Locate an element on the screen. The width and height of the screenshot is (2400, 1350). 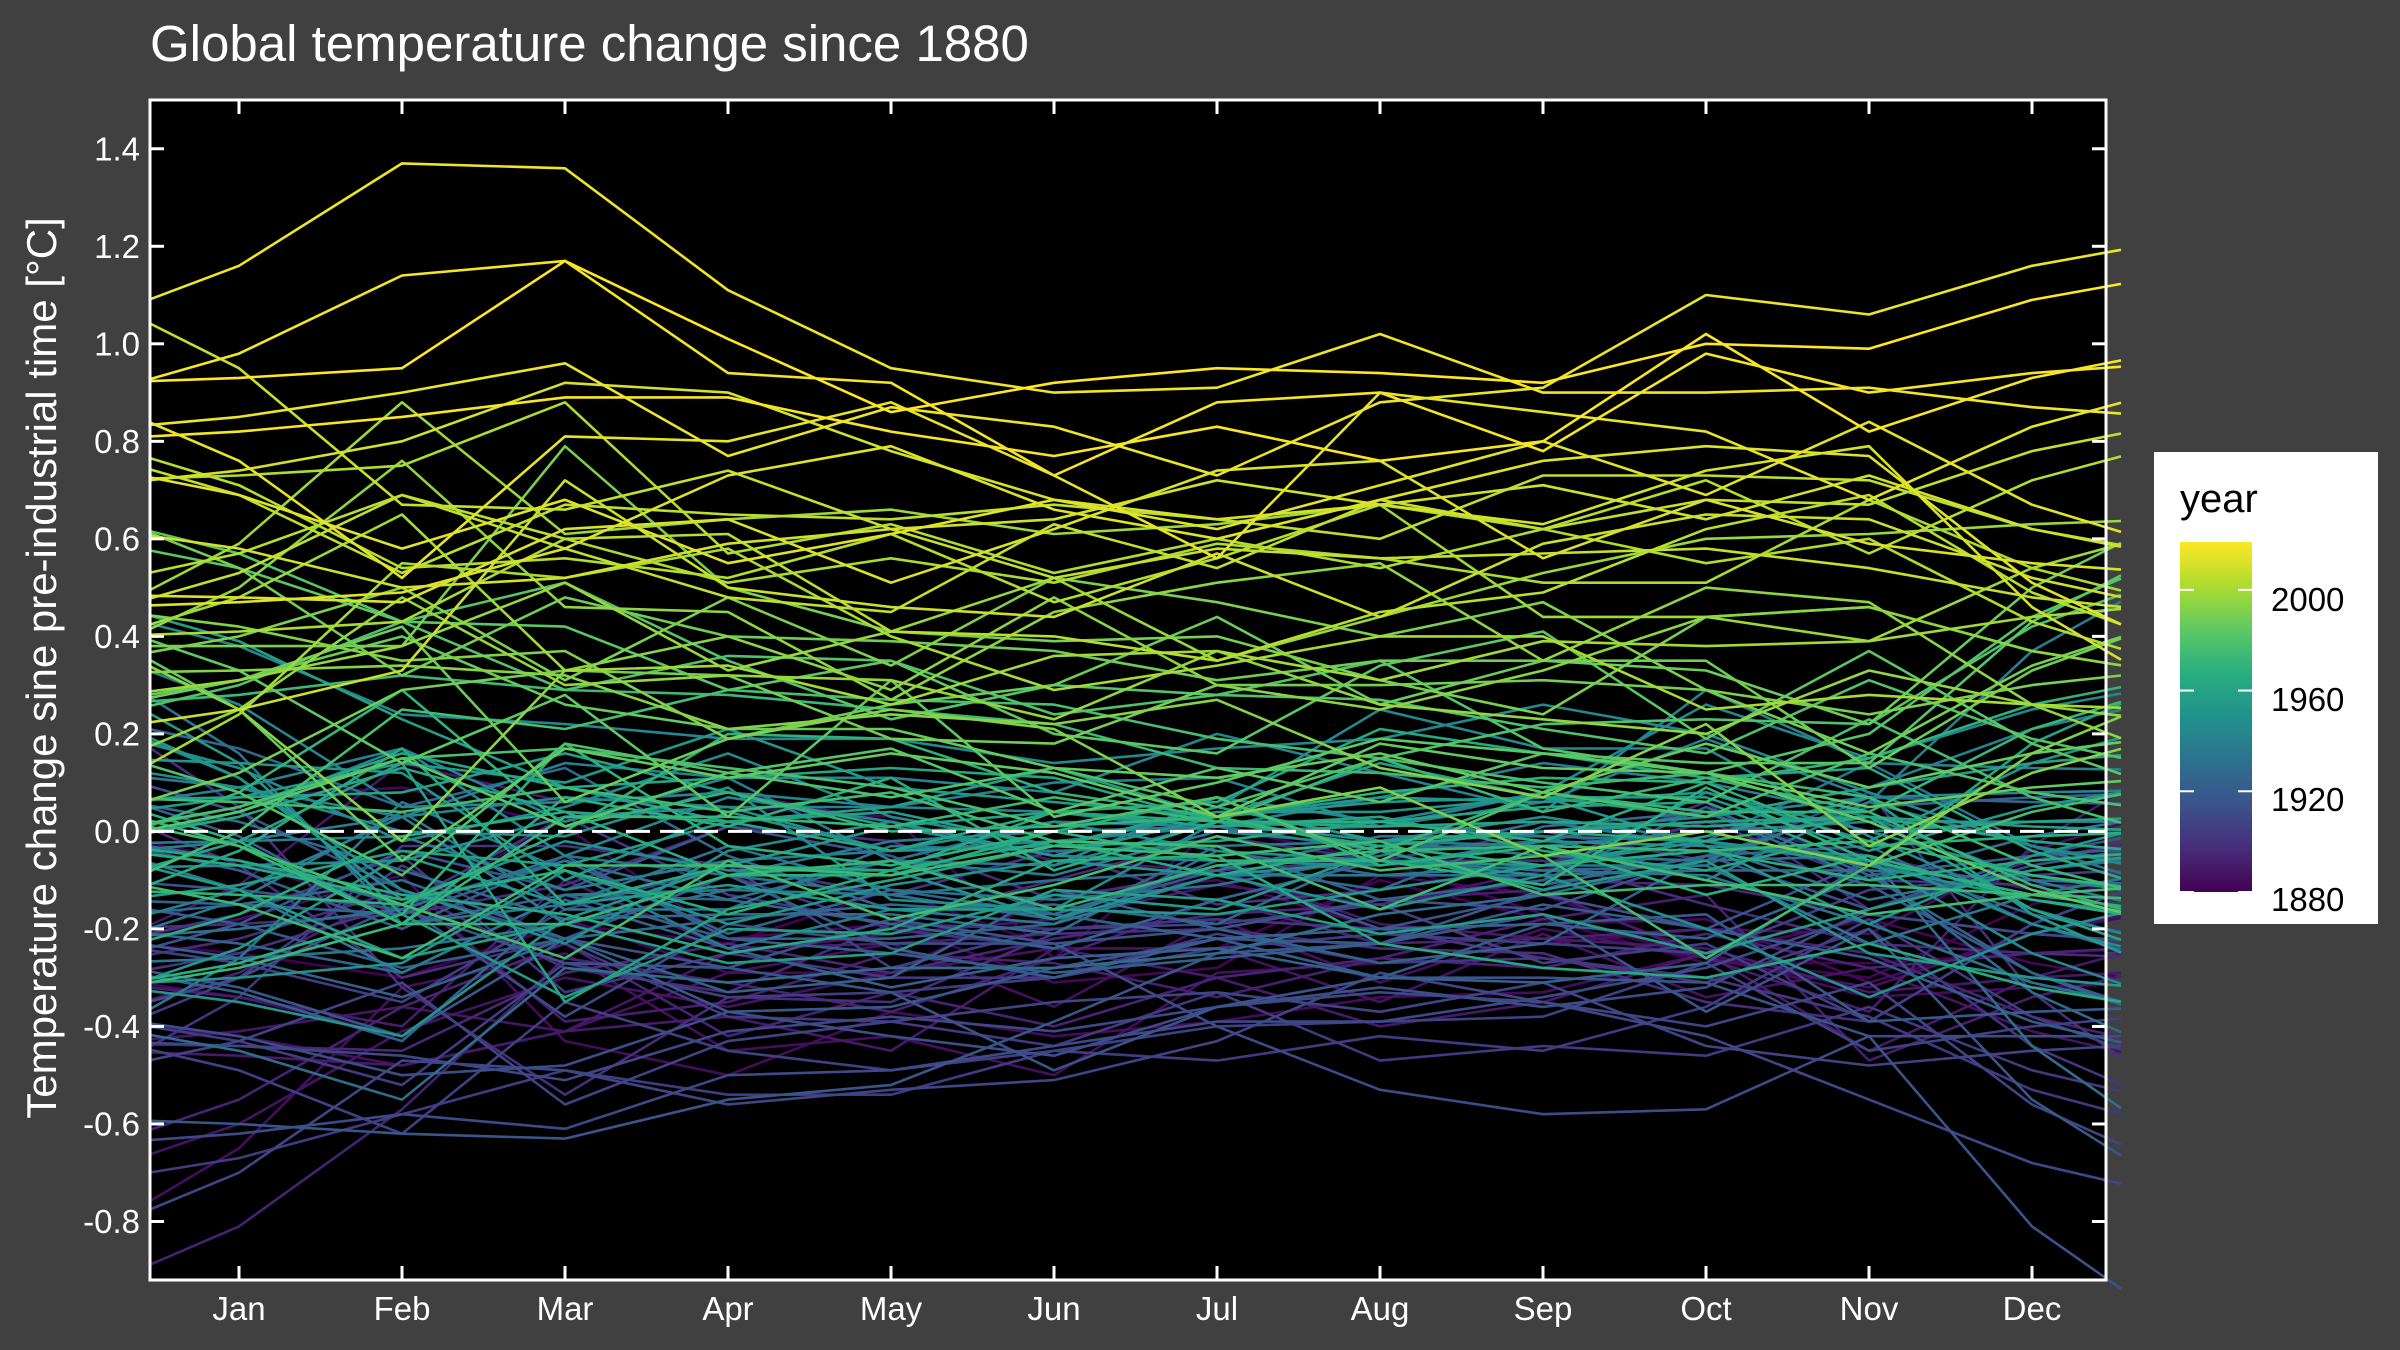
series-line-2019 is located at coordinates (1135, 336).